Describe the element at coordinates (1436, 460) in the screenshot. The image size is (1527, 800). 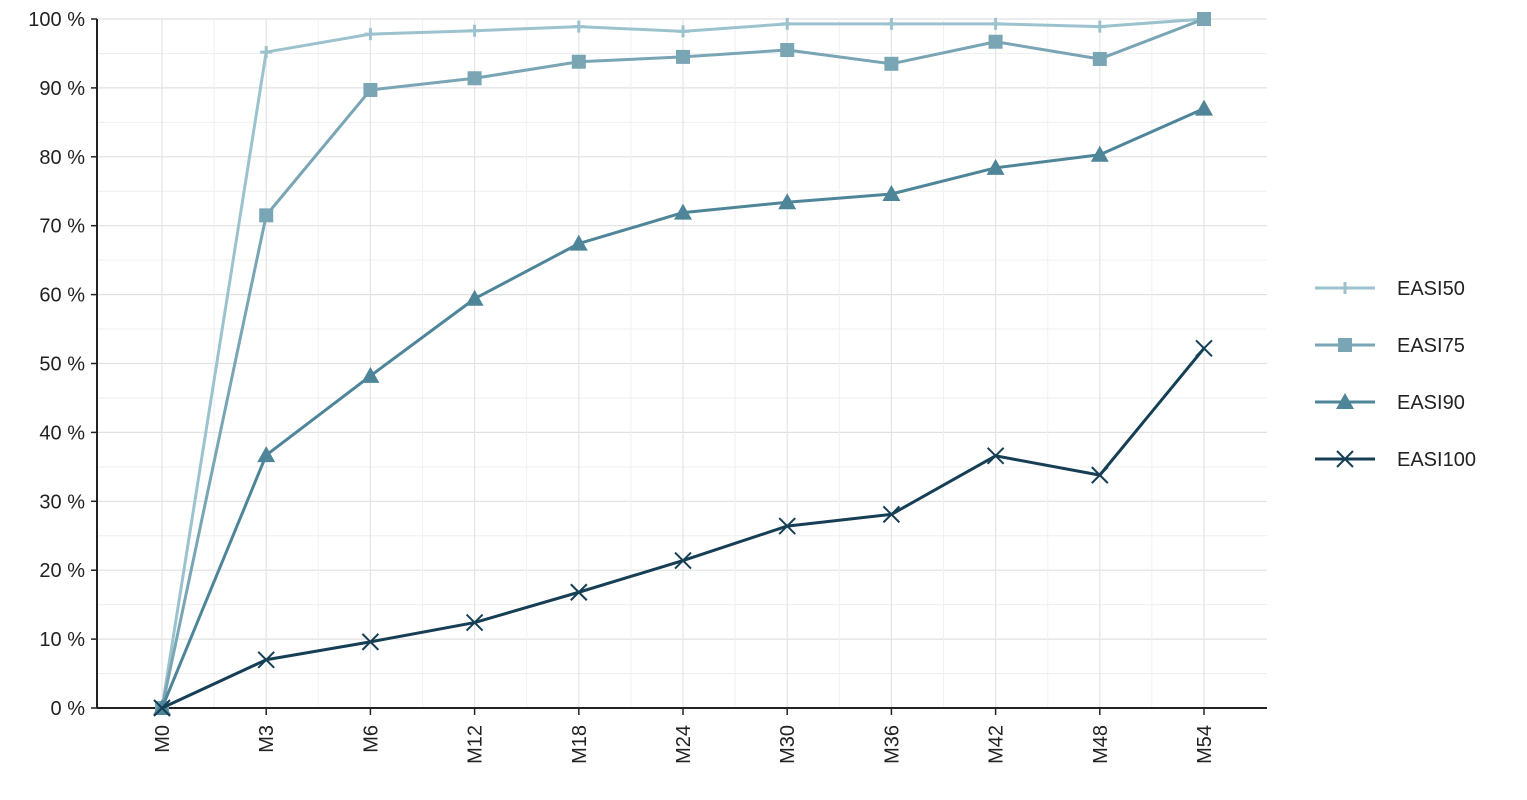
I see `legend-label: EASI100` at that location.